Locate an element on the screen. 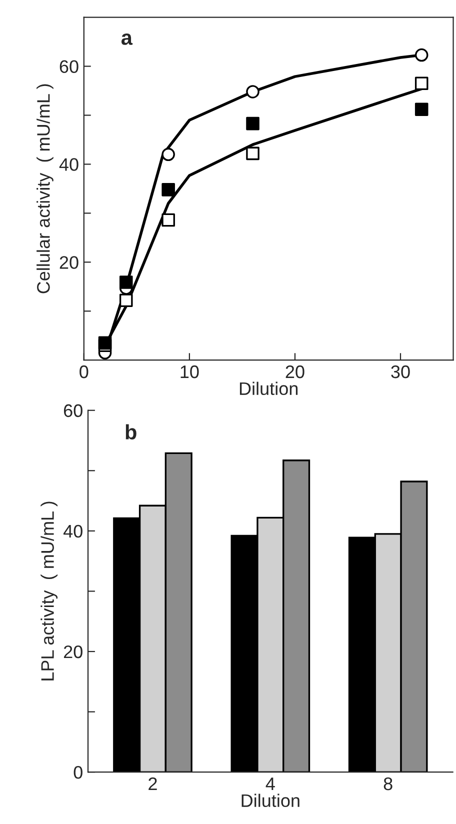 This screenshot has width=456, height=824. y-axis-title: Cellular activity ( mU/mL ) is located at coordinates (45, 189).